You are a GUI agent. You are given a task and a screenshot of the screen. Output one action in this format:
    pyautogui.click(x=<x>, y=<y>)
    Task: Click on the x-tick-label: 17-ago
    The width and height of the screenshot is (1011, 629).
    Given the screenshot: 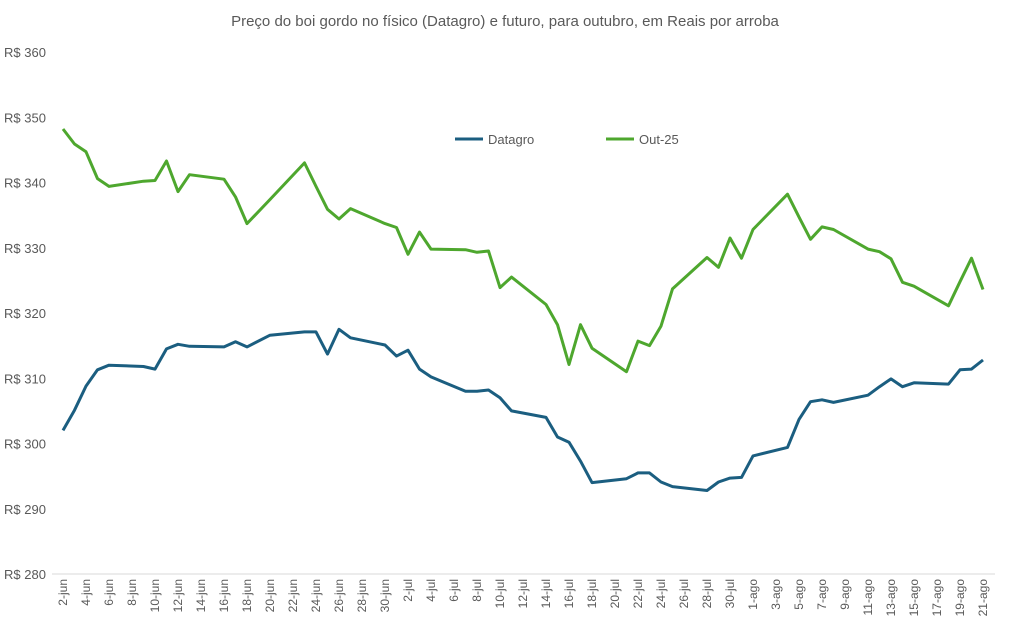 What is the action you would take?
    pyautogui.click(x=937, y=598)
    